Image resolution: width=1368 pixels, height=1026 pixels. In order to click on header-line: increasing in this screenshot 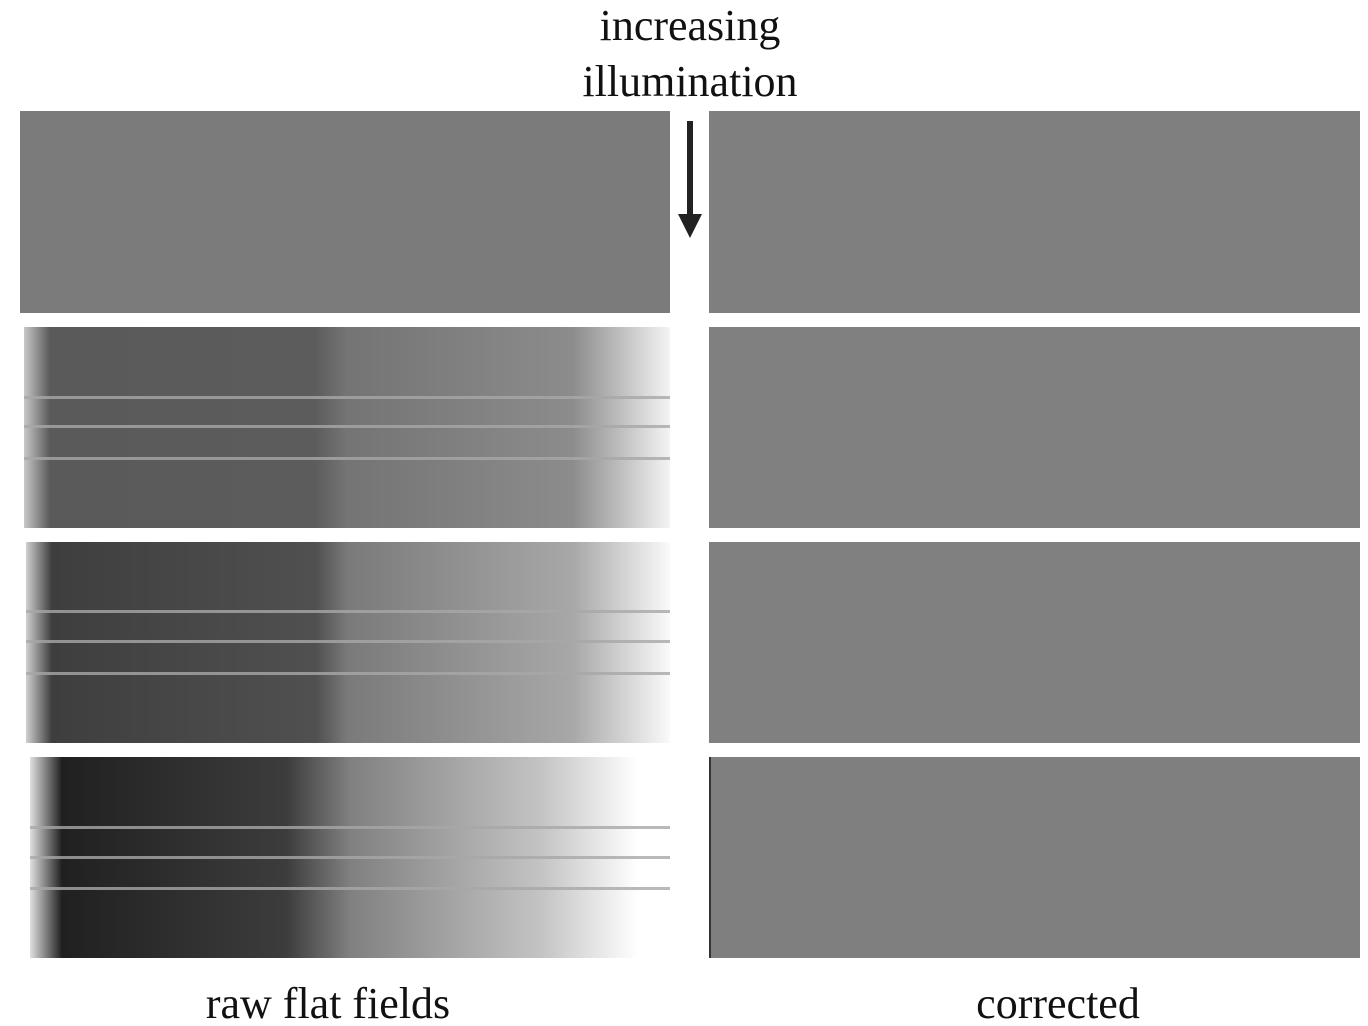, I will do `click(690, 25)`.